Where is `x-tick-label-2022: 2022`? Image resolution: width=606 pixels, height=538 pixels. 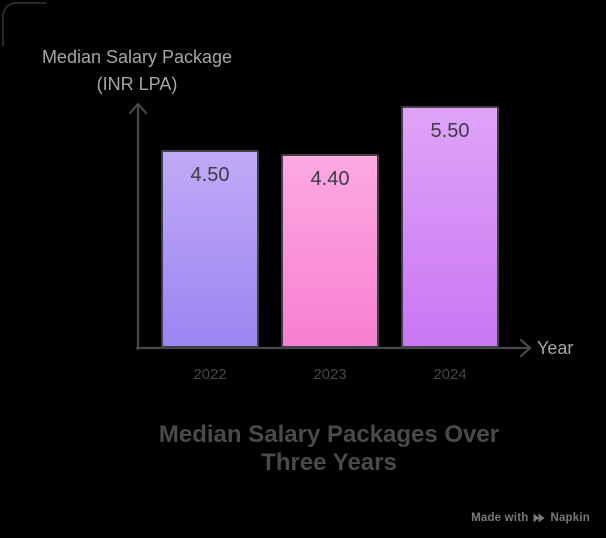 x-tick-label-2022: 2022 is located at coordinates (210, 374).